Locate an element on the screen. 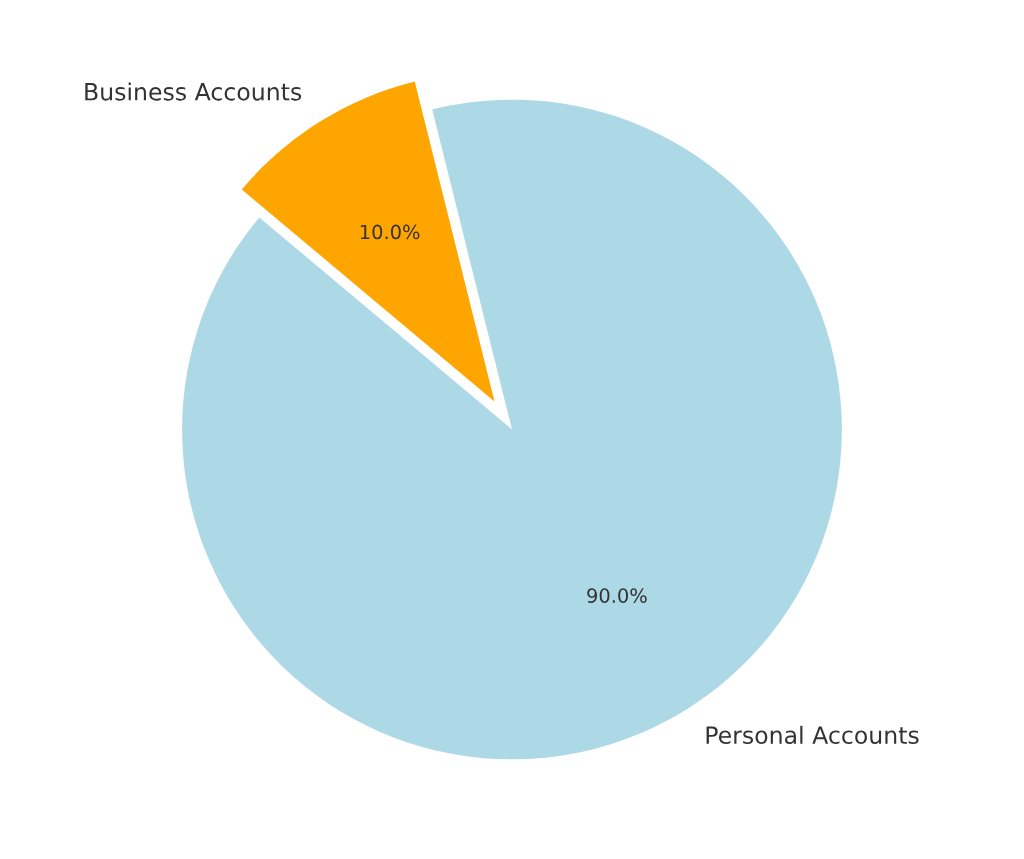 The height and width of the screenshot is (859, 1024). slice-label: Business Accounts is located at coordinates (193, 91).